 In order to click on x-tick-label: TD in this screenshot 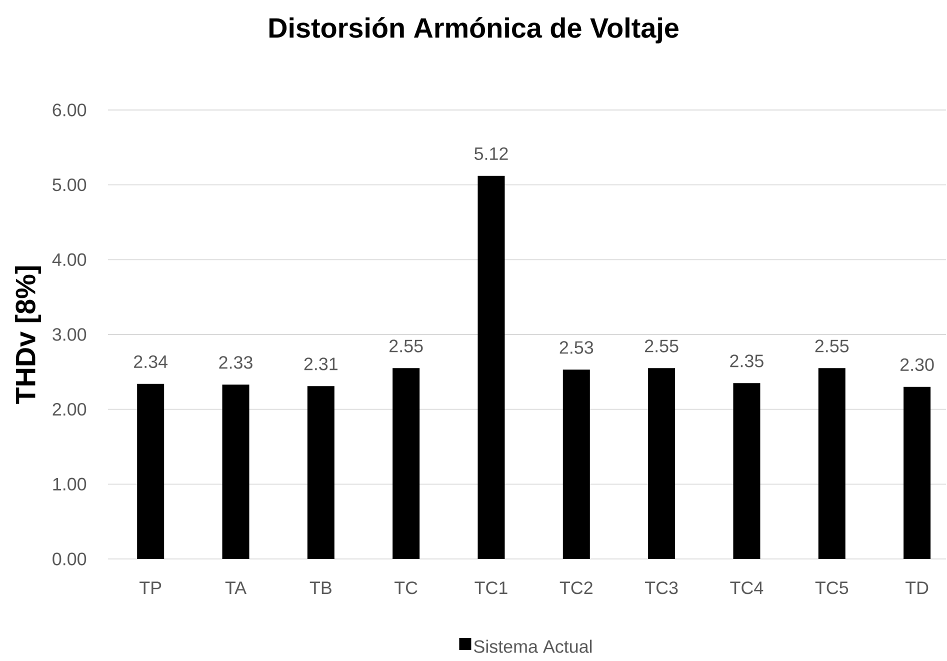, I will do `click(917, 588)`.